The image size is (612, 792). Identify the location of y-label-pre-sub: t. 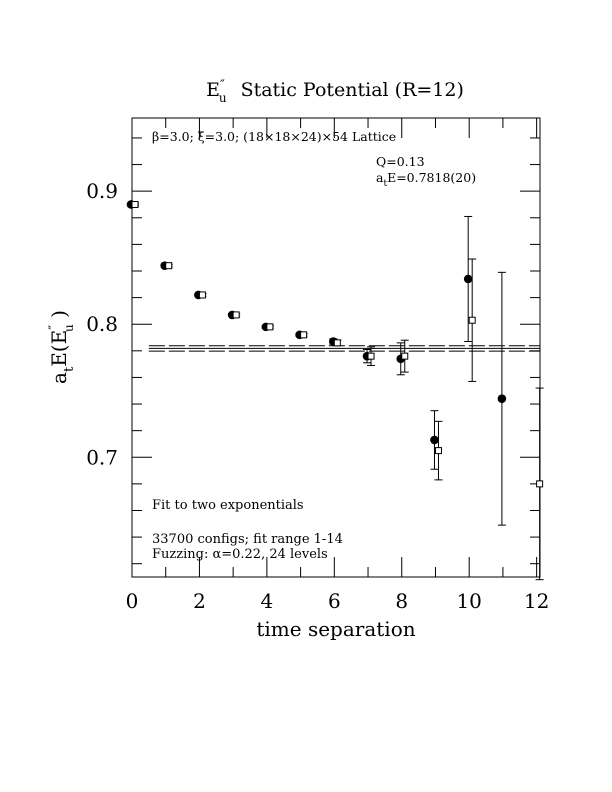
(69, 369).